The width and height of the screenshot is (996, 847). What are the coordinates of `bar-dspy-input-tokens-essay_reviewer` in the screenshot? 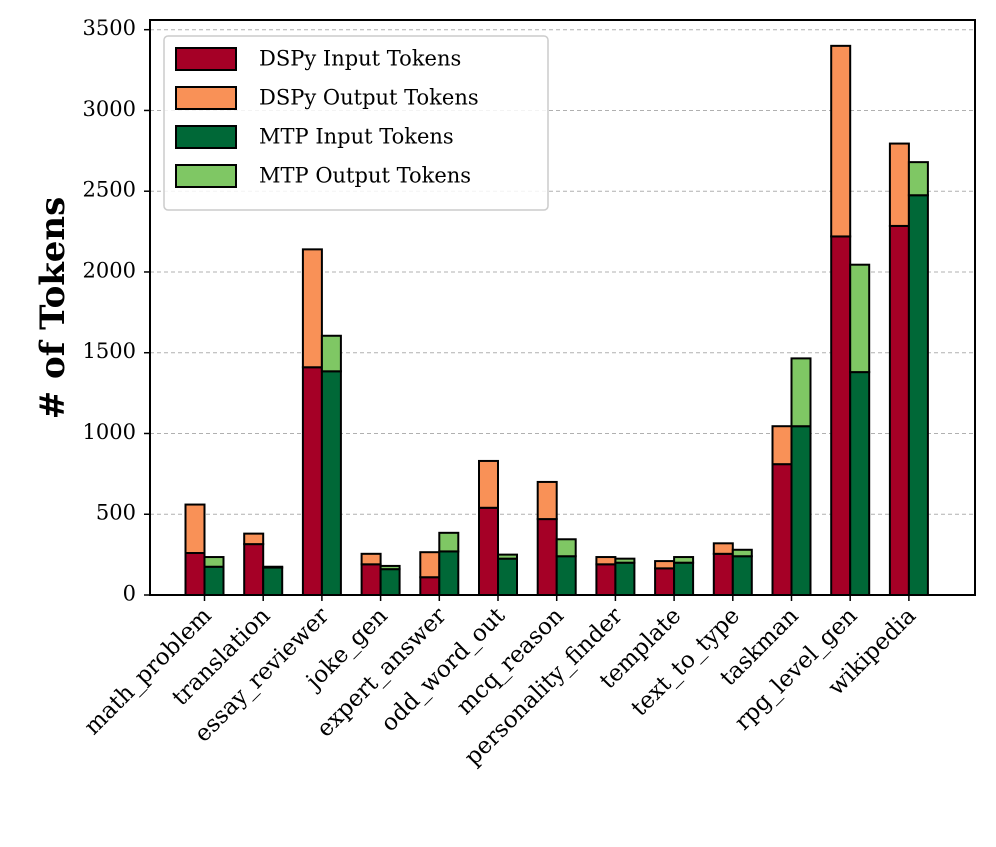 It's located at (312, 481).